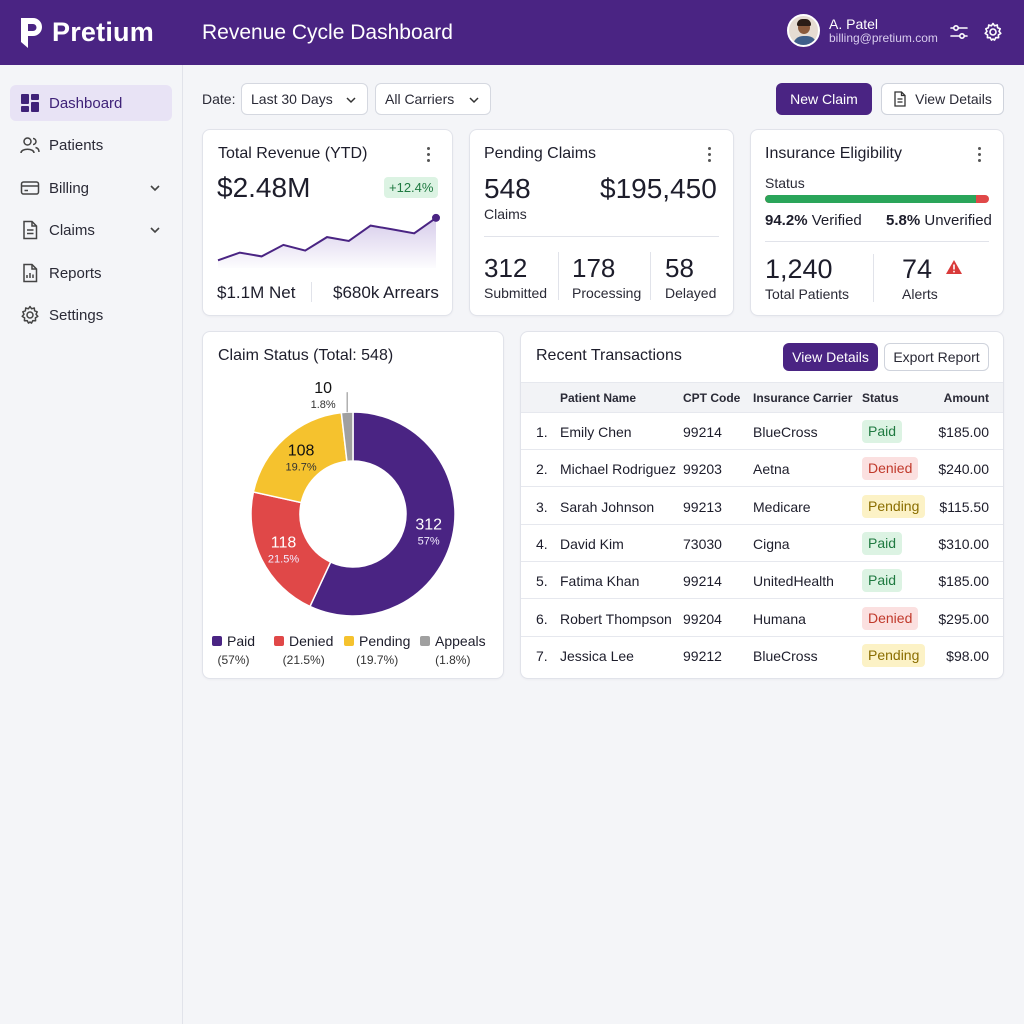 This screenshot has width=1024, height=1024. What do you see at coordinates (300, 467) in the screenshot?
I see `donut-percent-label: 19.7%` at bounding box center [300, 467].